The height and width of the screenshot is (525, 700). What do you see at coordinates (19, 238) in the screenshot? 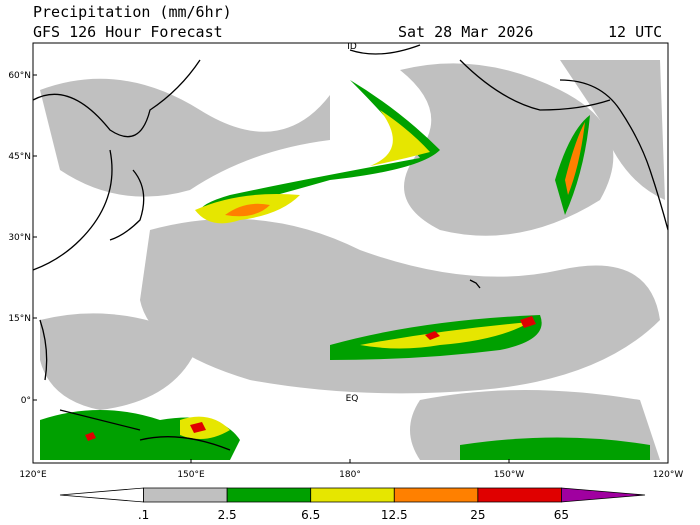
I see `lat-label: 30°N` at bounding box center [19, 238].